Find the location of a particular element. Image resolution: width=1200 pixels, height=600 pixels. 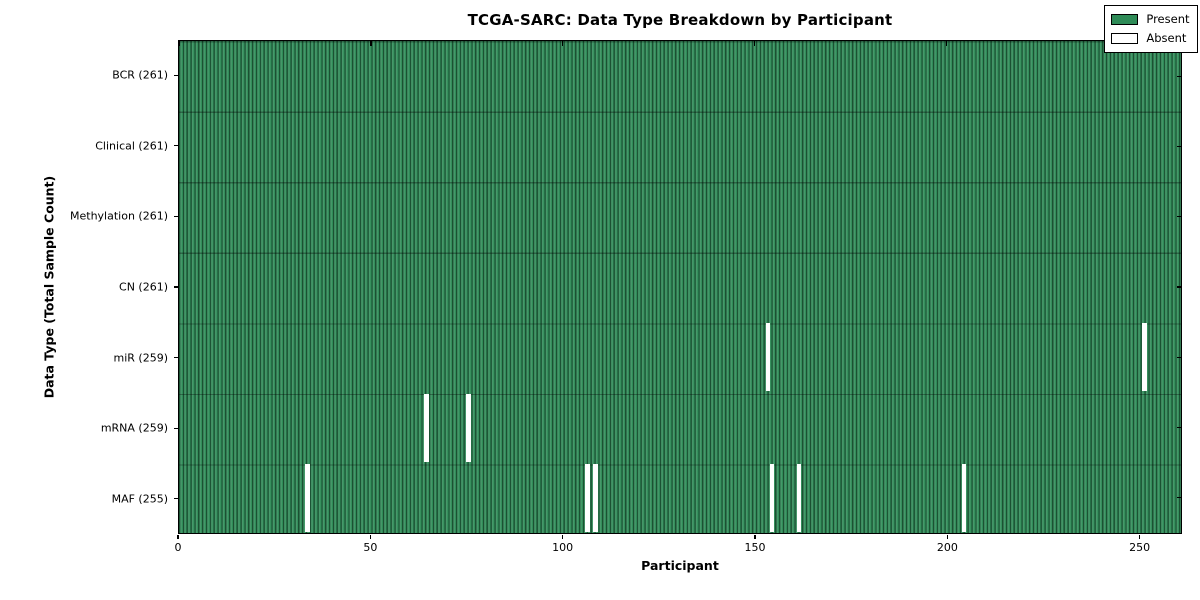

y-tick-label-mRNA: mRNA (259) is located at coordinates (134, 428).